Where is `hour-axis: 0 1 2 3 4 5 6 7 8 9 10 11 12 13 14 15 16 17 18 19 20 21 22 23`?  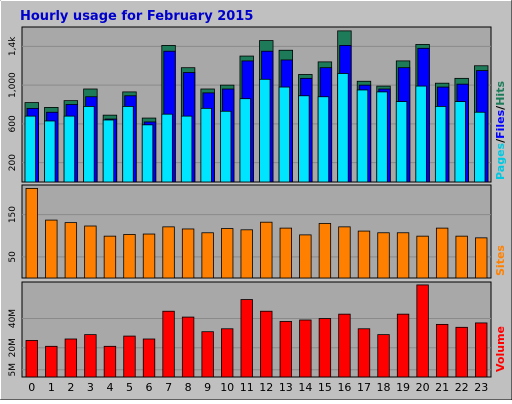
hour-axis: 0 1 2 3 4 5 6 7 8 9 10 11 12 13 14 15 16 17 18 19 20 21 22 23 is located at coordinates (258, 387).